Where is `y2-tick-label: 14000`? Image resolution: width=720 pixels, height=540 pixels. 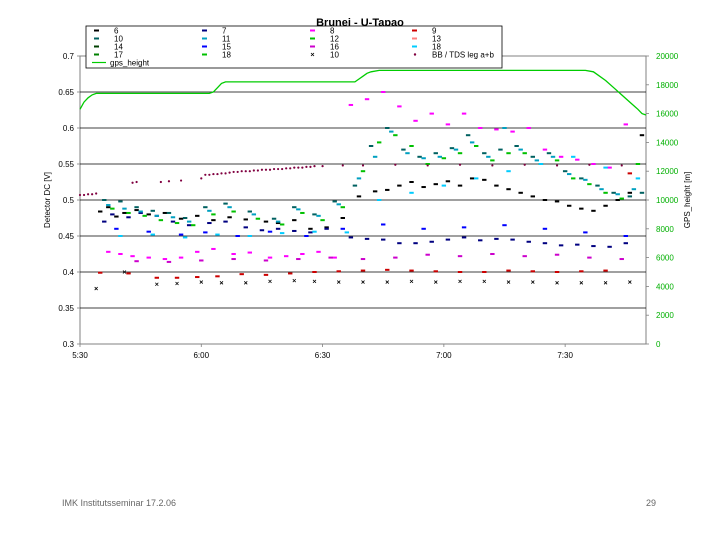
y2-tick-label: 14000 is located at coordinates (667, 142).